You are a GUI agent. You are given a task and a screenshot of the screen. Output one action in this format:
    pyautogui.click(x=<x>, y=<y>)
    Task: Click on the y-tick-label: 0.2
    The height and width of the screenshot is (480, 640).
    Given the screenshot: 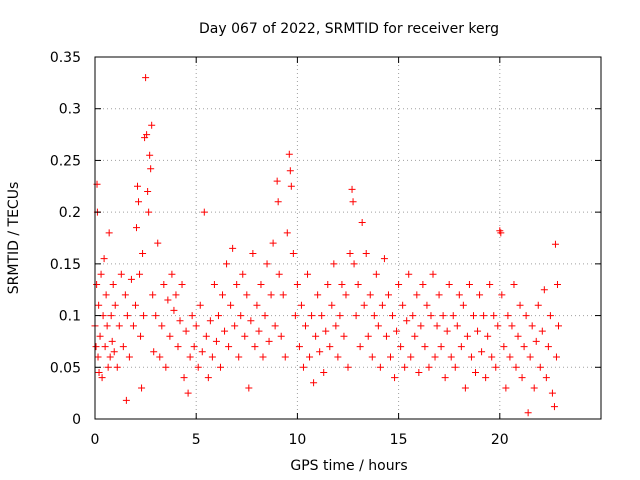 What is the action you would take?
    pyautogui.click(x=70, y=213)
    